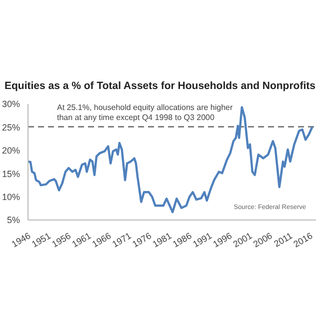 Image resolution: width=320 pixels, height=320 pixels. What do you see at coordinates (162, 240) in the screenshot?
I see `x-tick-label: 1981` at bounding box center [162, 240].